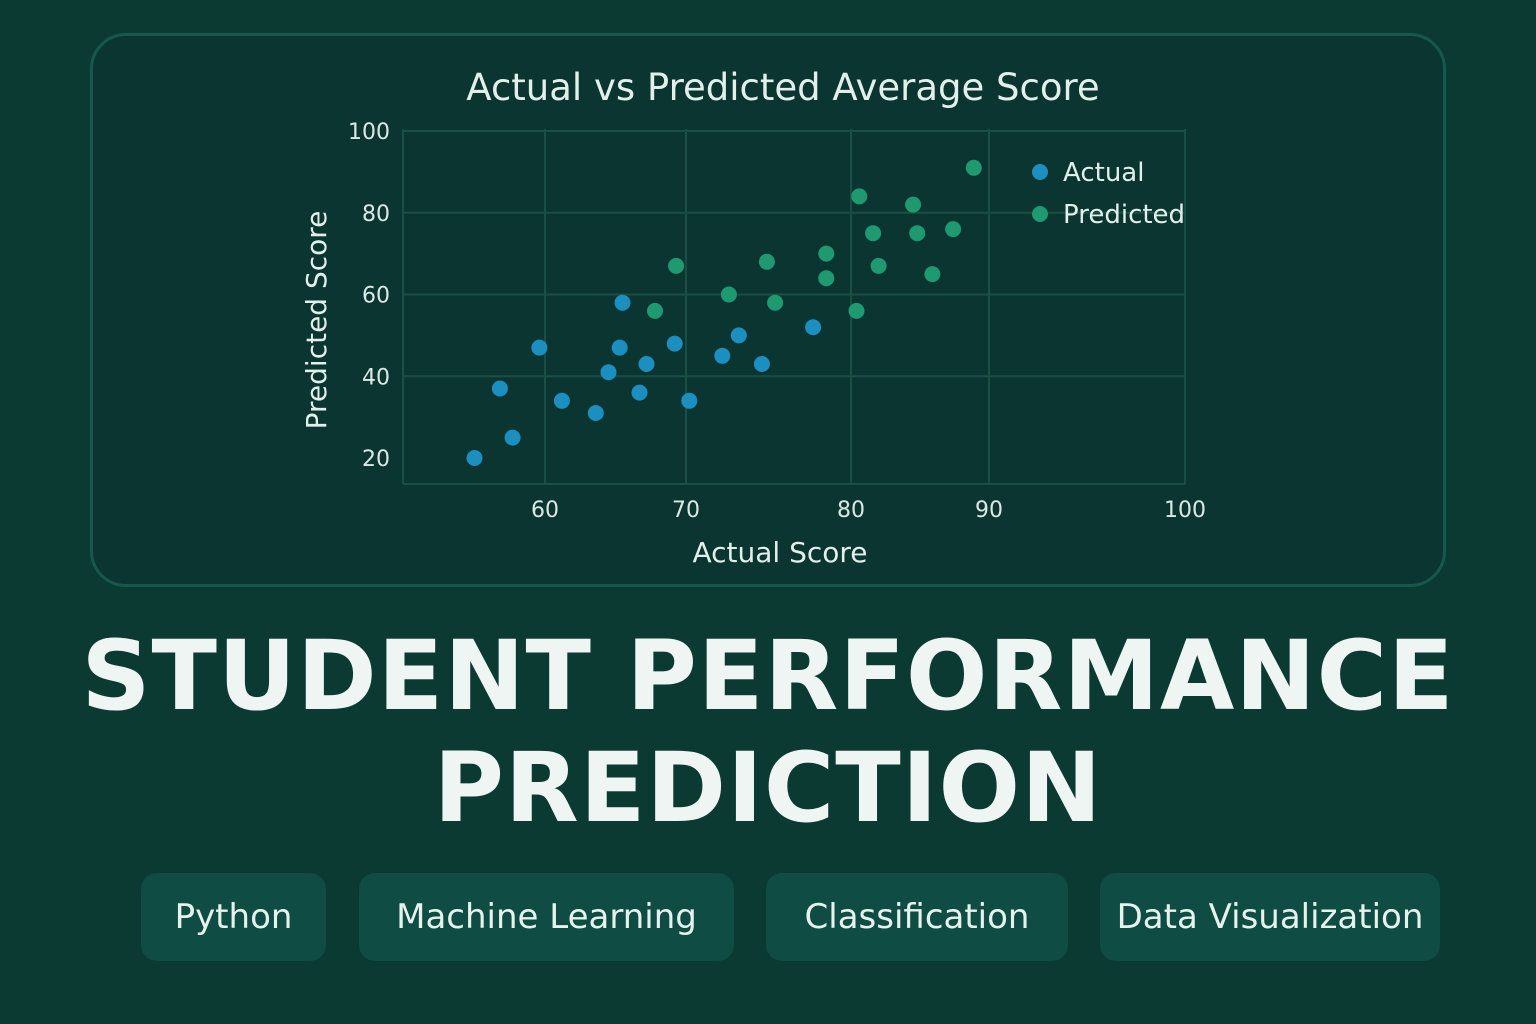 This screenshot has width=1536, height=1024. Describe the element at coordinates (316, 320) in the screenshot. I see `y-axis-label: Predicted Score` at that location.